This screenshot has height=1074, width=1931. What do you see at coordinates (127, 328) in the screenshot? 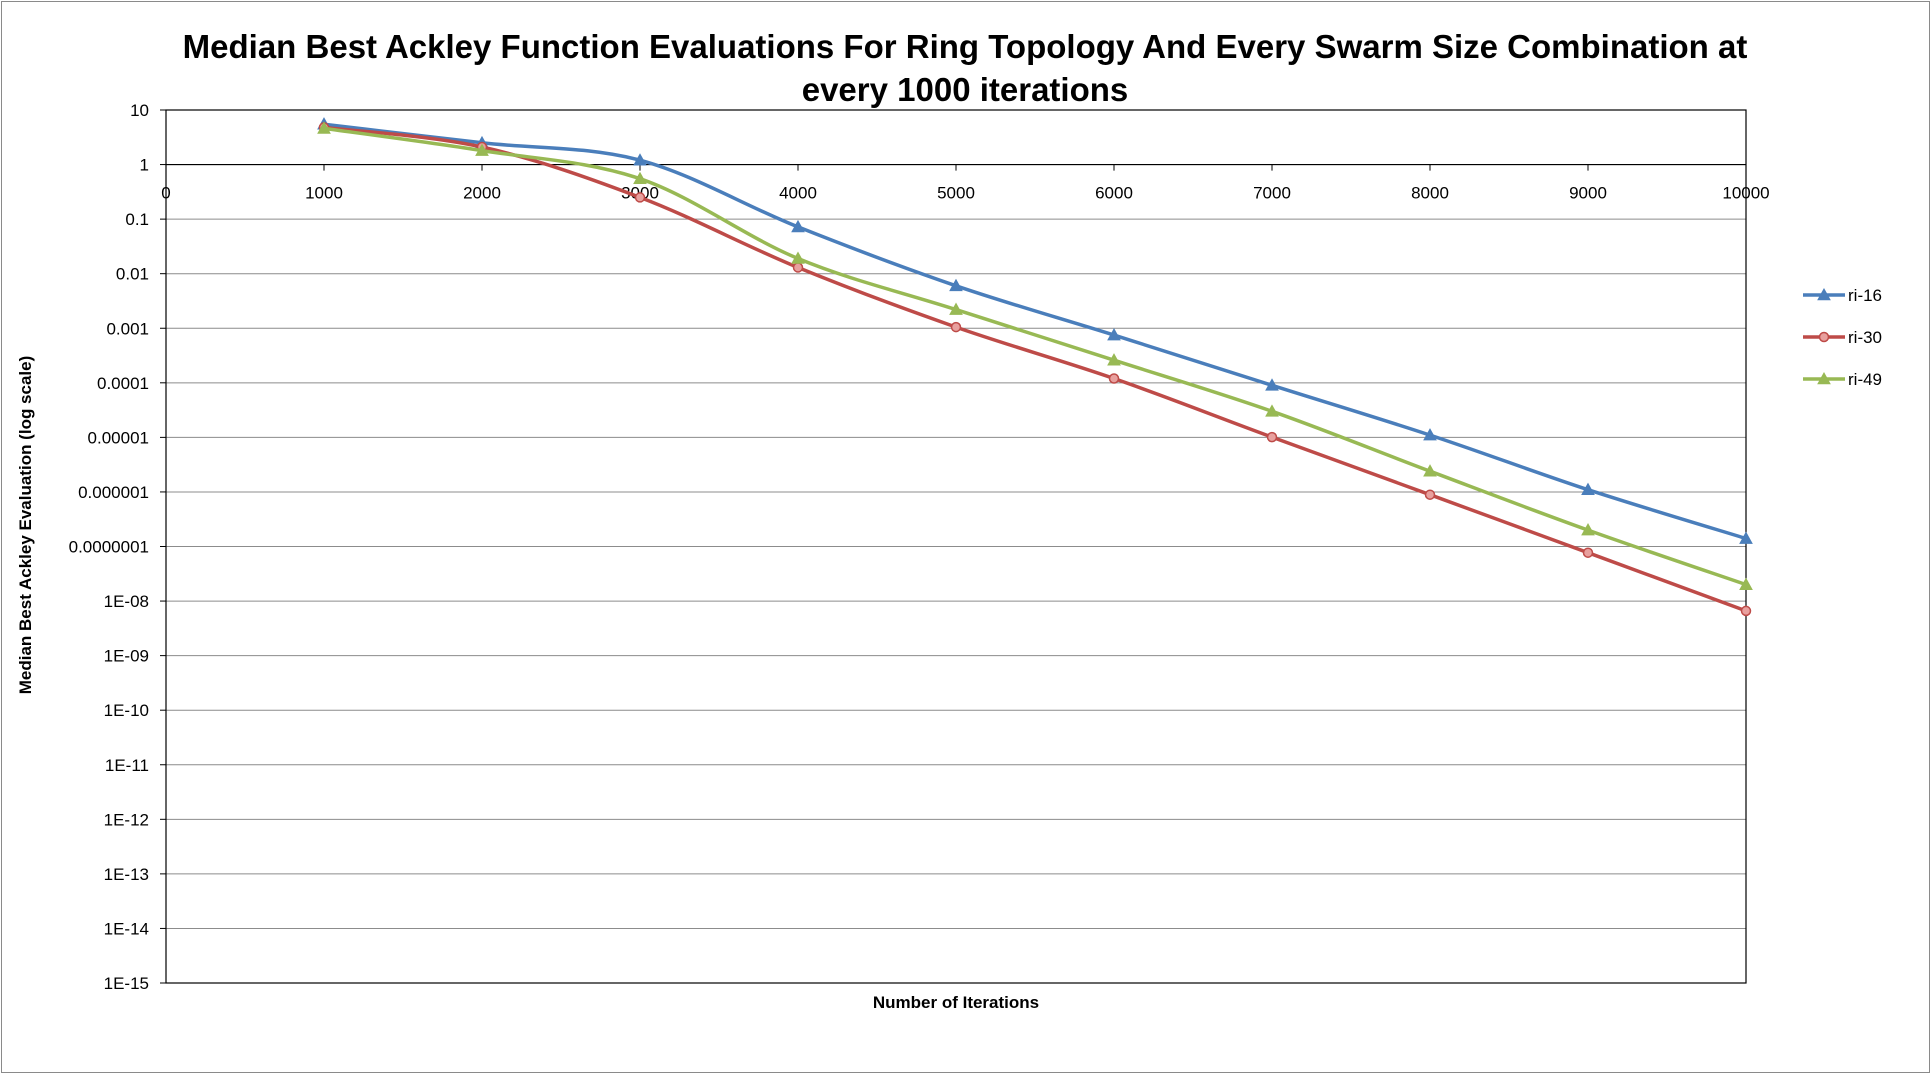
I see `y-tick-label: 0.001` at bounding box center [127, 328].